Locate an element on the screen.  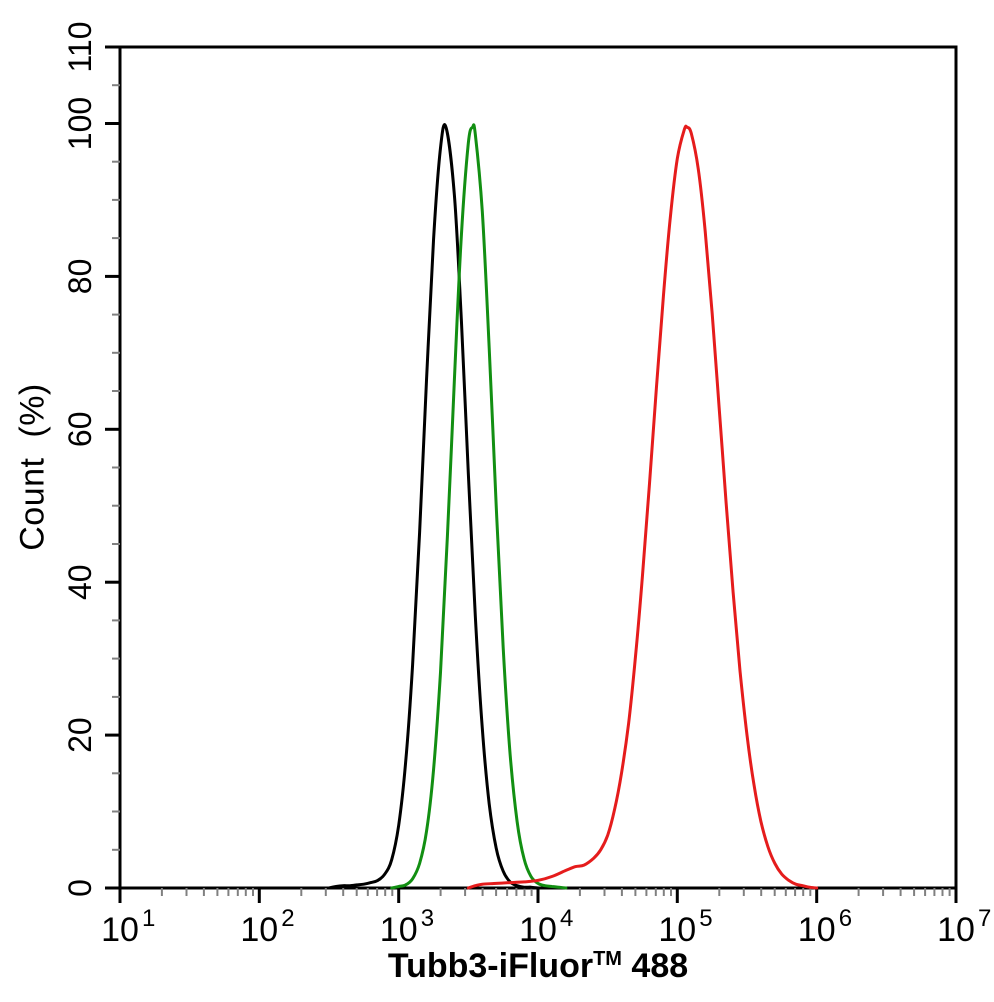
x-tick-exponent: 4 is located at coordinates (566, 918).